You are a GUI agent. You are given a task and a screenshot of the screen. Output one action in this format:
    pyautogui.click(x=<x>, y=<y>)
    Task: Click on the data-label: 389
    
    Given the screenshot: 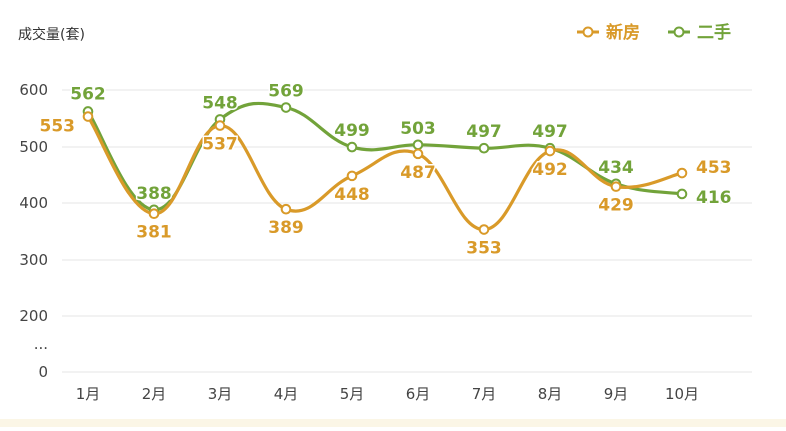 What is the action you would take?
    pyautogui.click(x=286, y=228)
    